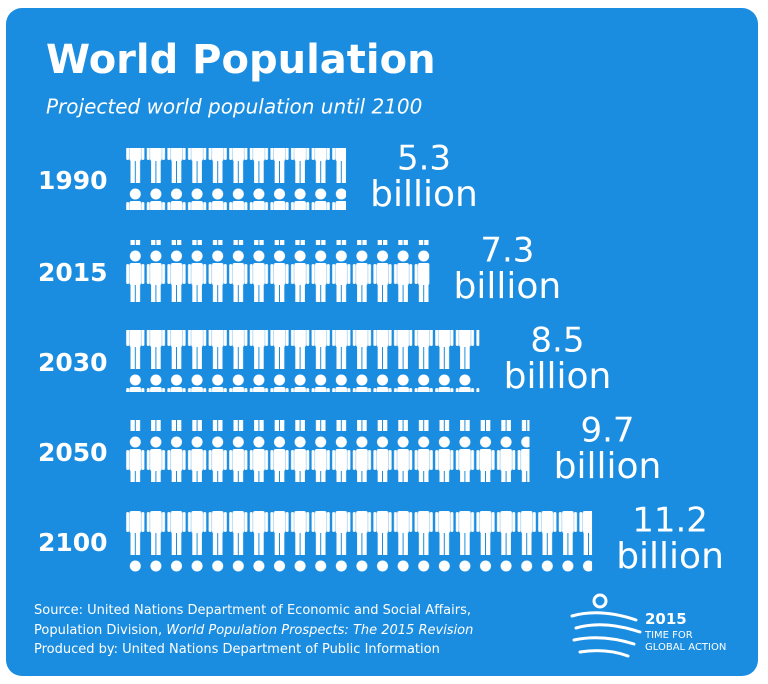 The width and height of the screenshot is (768, 684). What do you see at coordinates (666, 619) in the screenshot?
I see `logo-text: 2015` at bounding box center [666, 619].